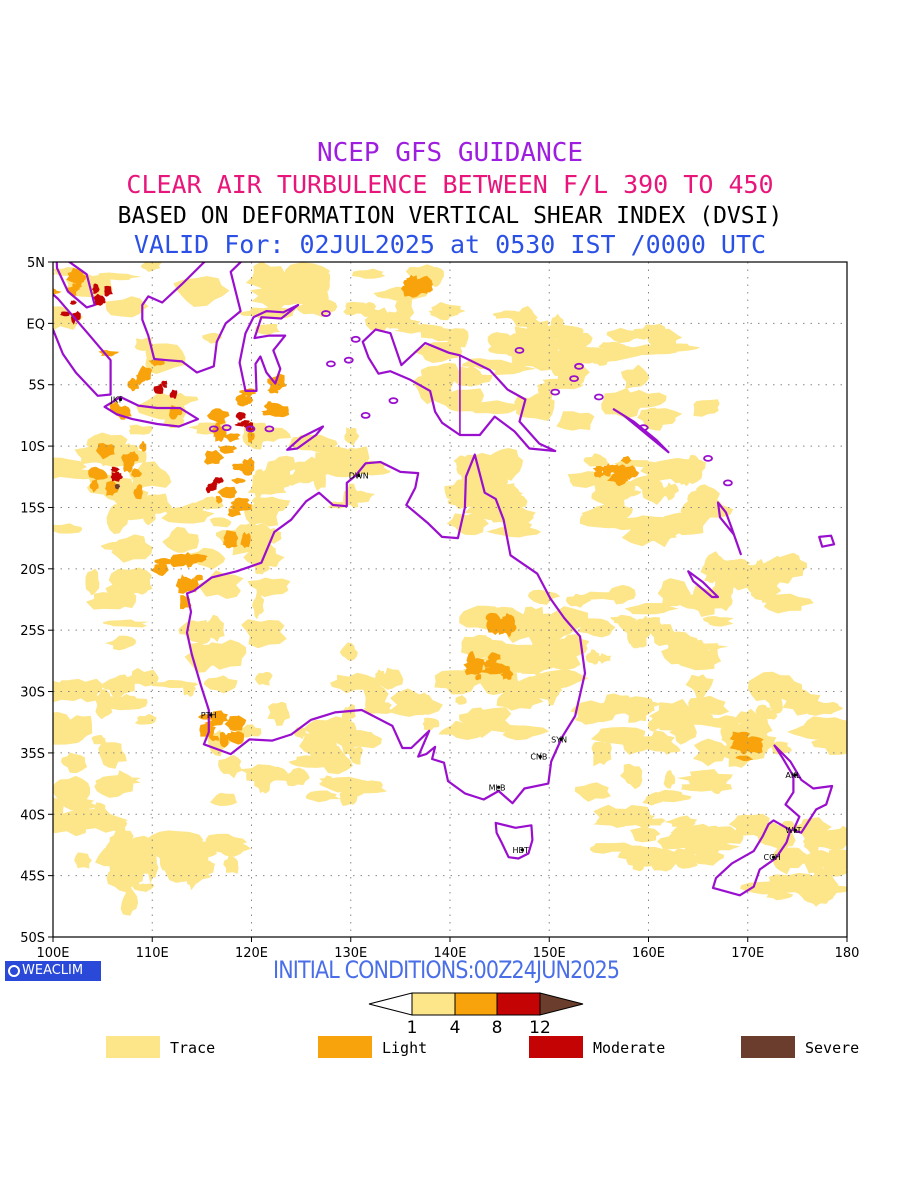 The width and height of the screenshot is (900, 1200). What do you see at coordinates (36, 263) in the screenshot?
I see `lat-label: 5N` at bounding box center [36, 263].